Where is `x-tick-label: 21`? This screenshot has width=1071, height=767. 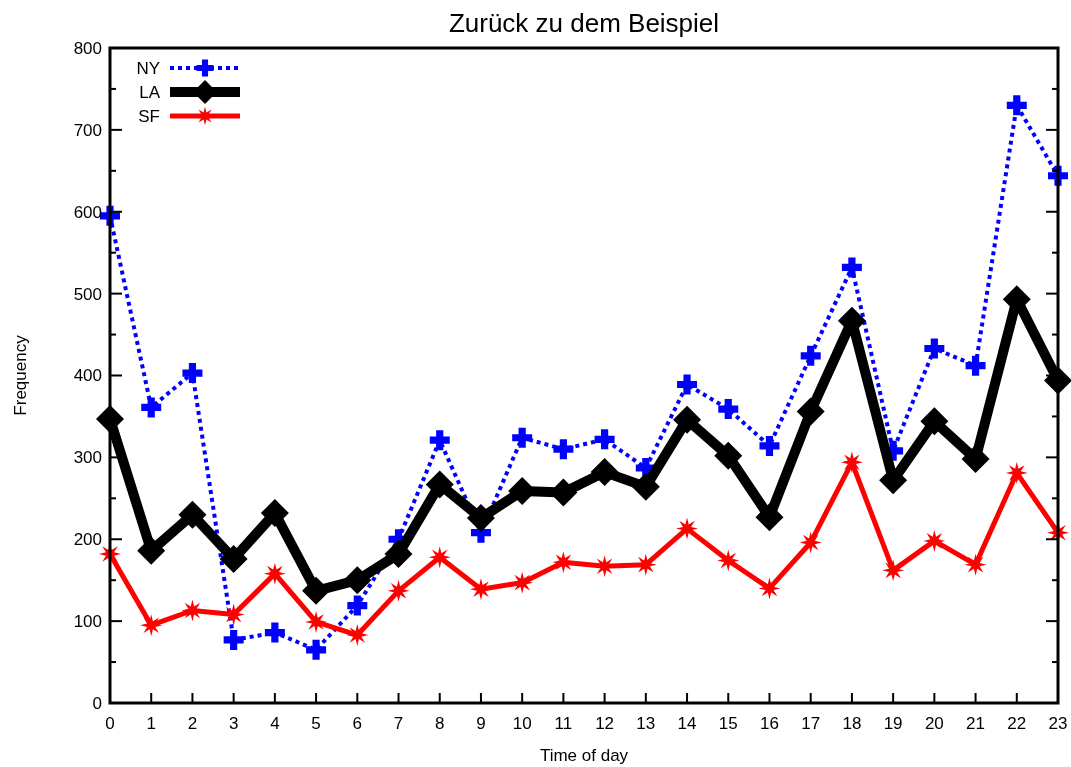
x-tick-label: 21 is located at coordinates (976, 723).